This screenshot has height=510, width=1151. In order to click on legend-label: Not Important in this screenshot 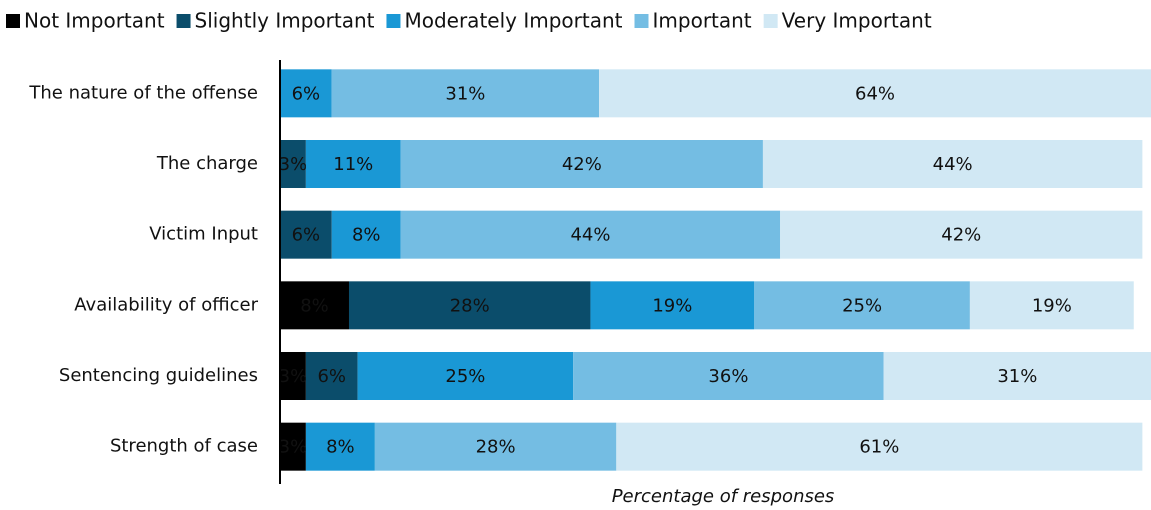, I will do `click(94, 21)`.